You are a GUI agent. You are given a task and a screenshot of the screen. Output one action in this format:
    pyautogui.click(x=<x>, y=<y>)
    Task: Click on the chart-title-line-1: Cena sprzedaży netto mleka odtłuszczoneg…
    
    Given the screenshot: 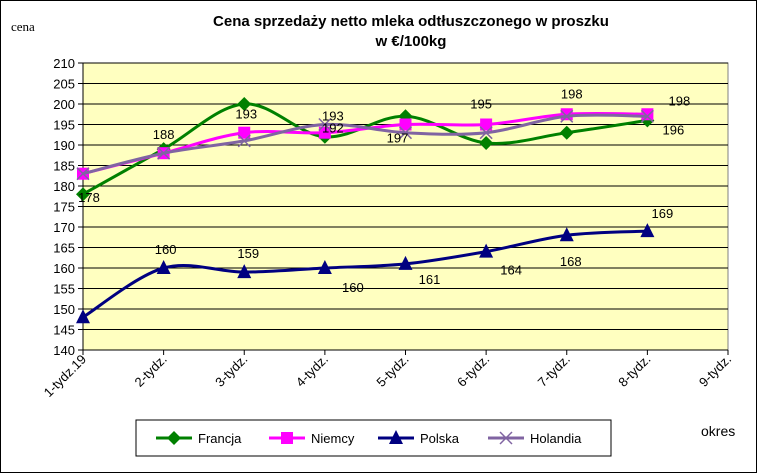 What is the action you would take?
    pyautogui.click(x=411, y=21)
    